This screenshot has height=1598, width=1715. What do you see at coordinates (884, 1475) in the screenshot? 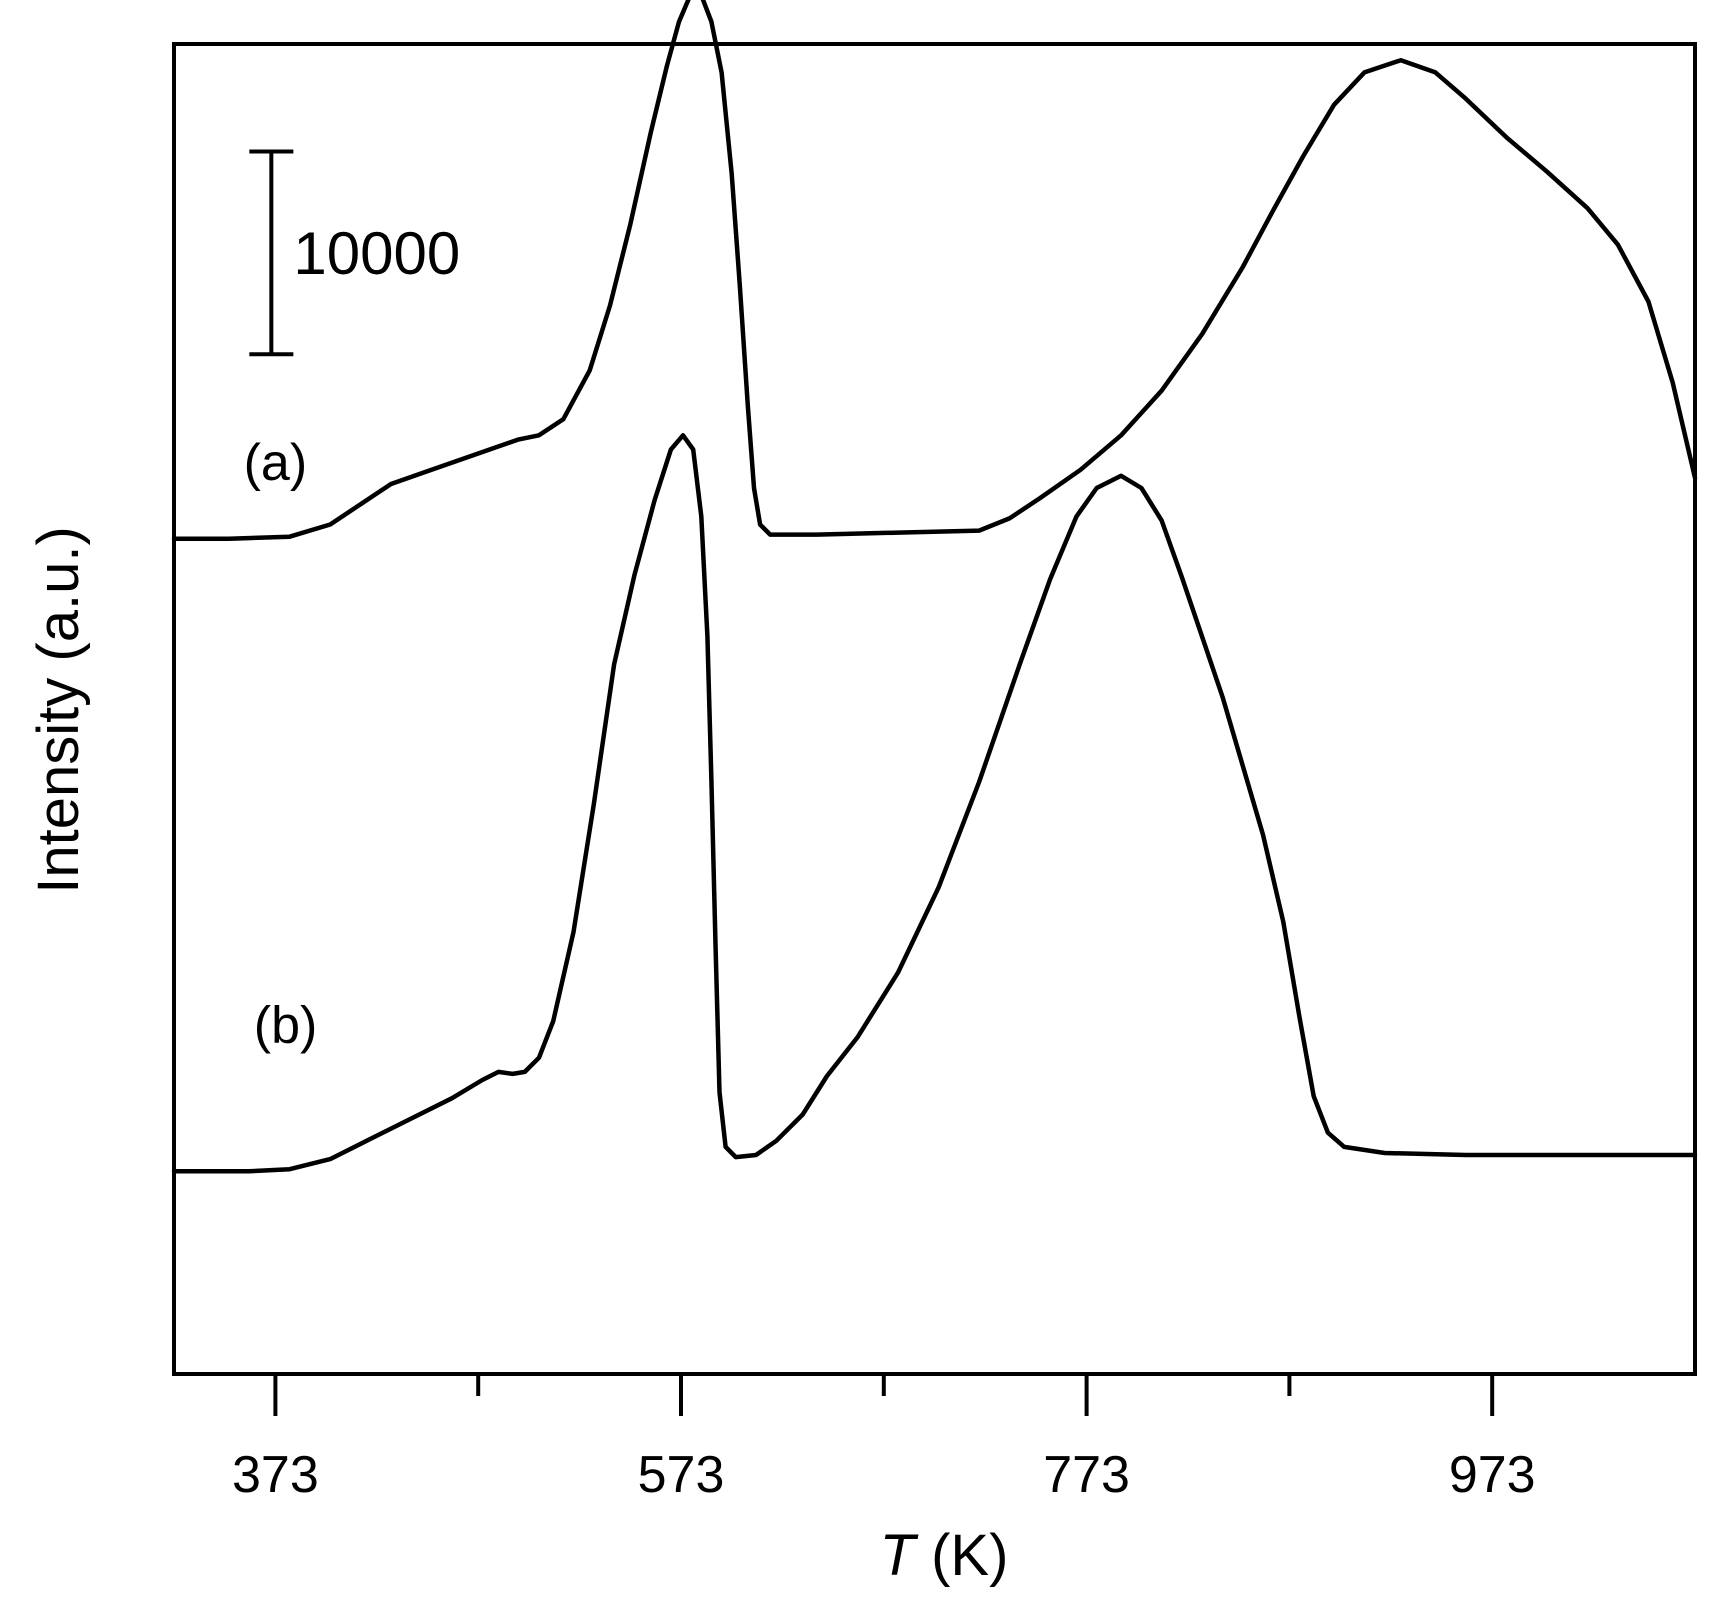
I see `x-tick-labels: 373 573 773 973` at bounding box center [884, 1475].